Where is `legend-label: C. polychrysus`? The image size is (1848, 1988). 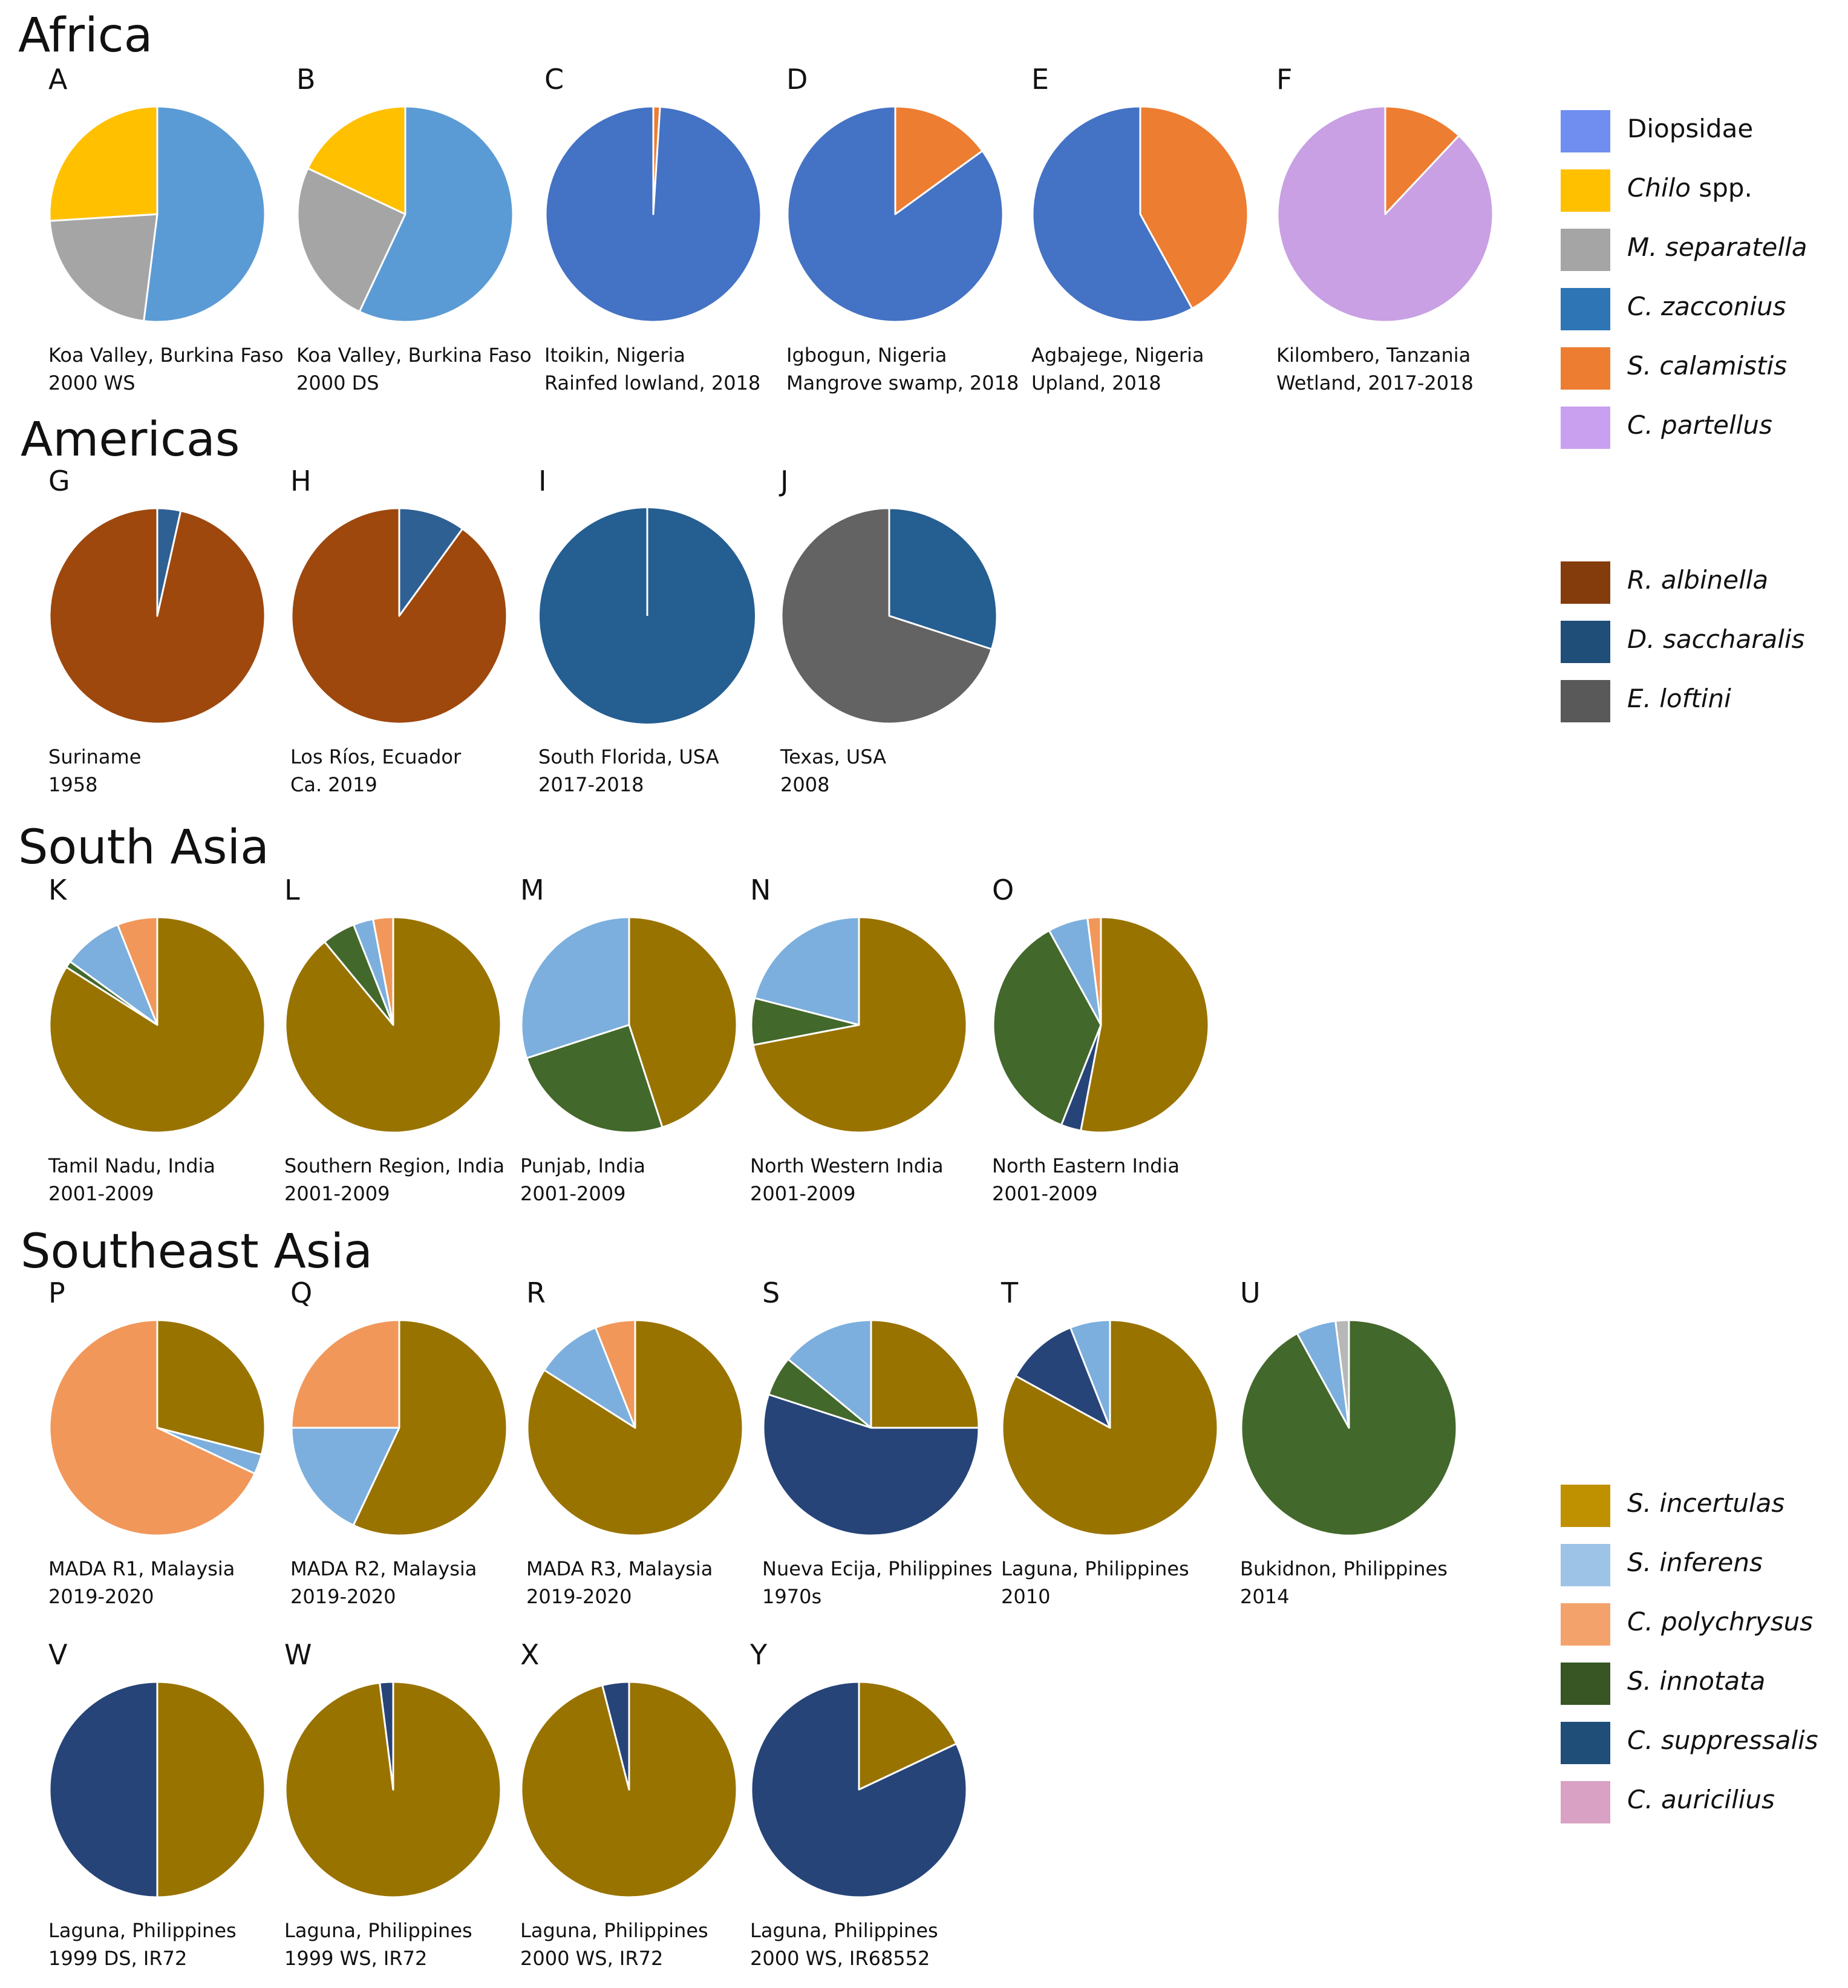 legend-label: C. polychrysus is located at coordinates (1720, 1622).